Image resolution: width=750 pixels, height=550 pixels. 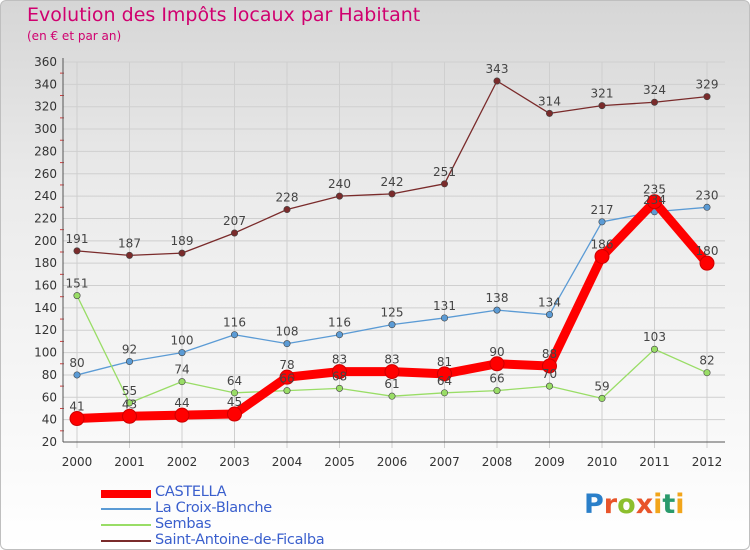 What do you see at coordinates (707, 251) in the screenshot?
I see `data-label: 180` at bounding box center [707, 251].